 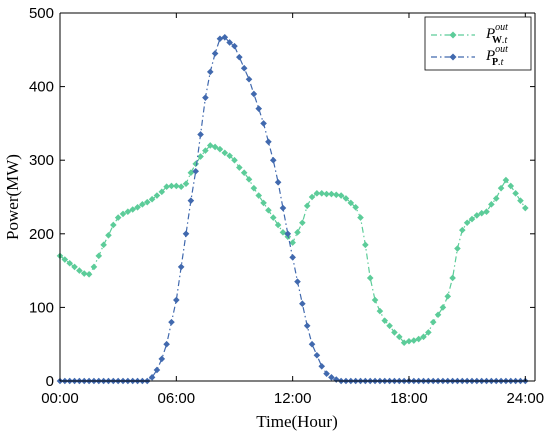 What do you see at coordinates (12, 197) in the screenshot?
I see `y-axis-title: Power(MW)` at bounding box center [12, 197].